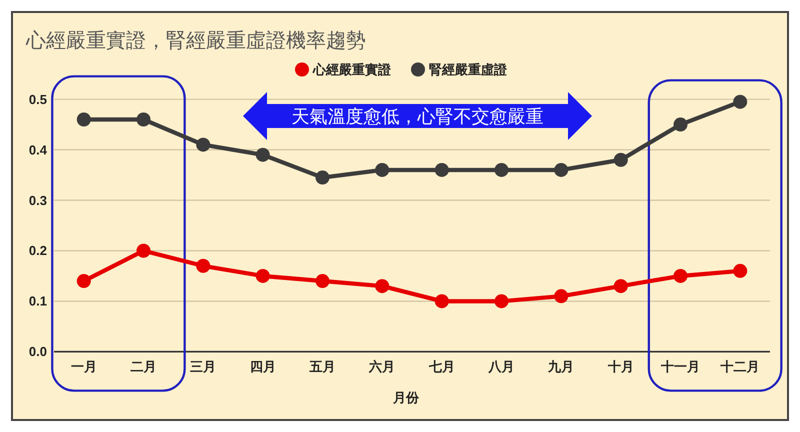  What do you see at coordinates (83, 366) in the screenshot?
I see `x-tick-label: 一月` at bounding box center [83, 366].